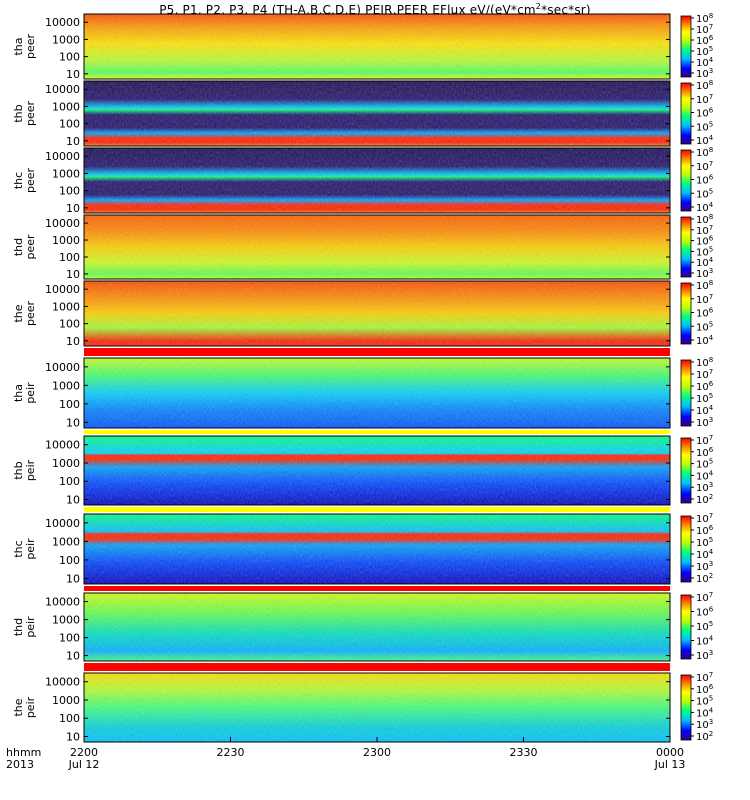  What do you see at coordinates (704, 626) in the screenshot?
I see `colorbar-tick-label: 10⁵` at bounding box center [704, 626].